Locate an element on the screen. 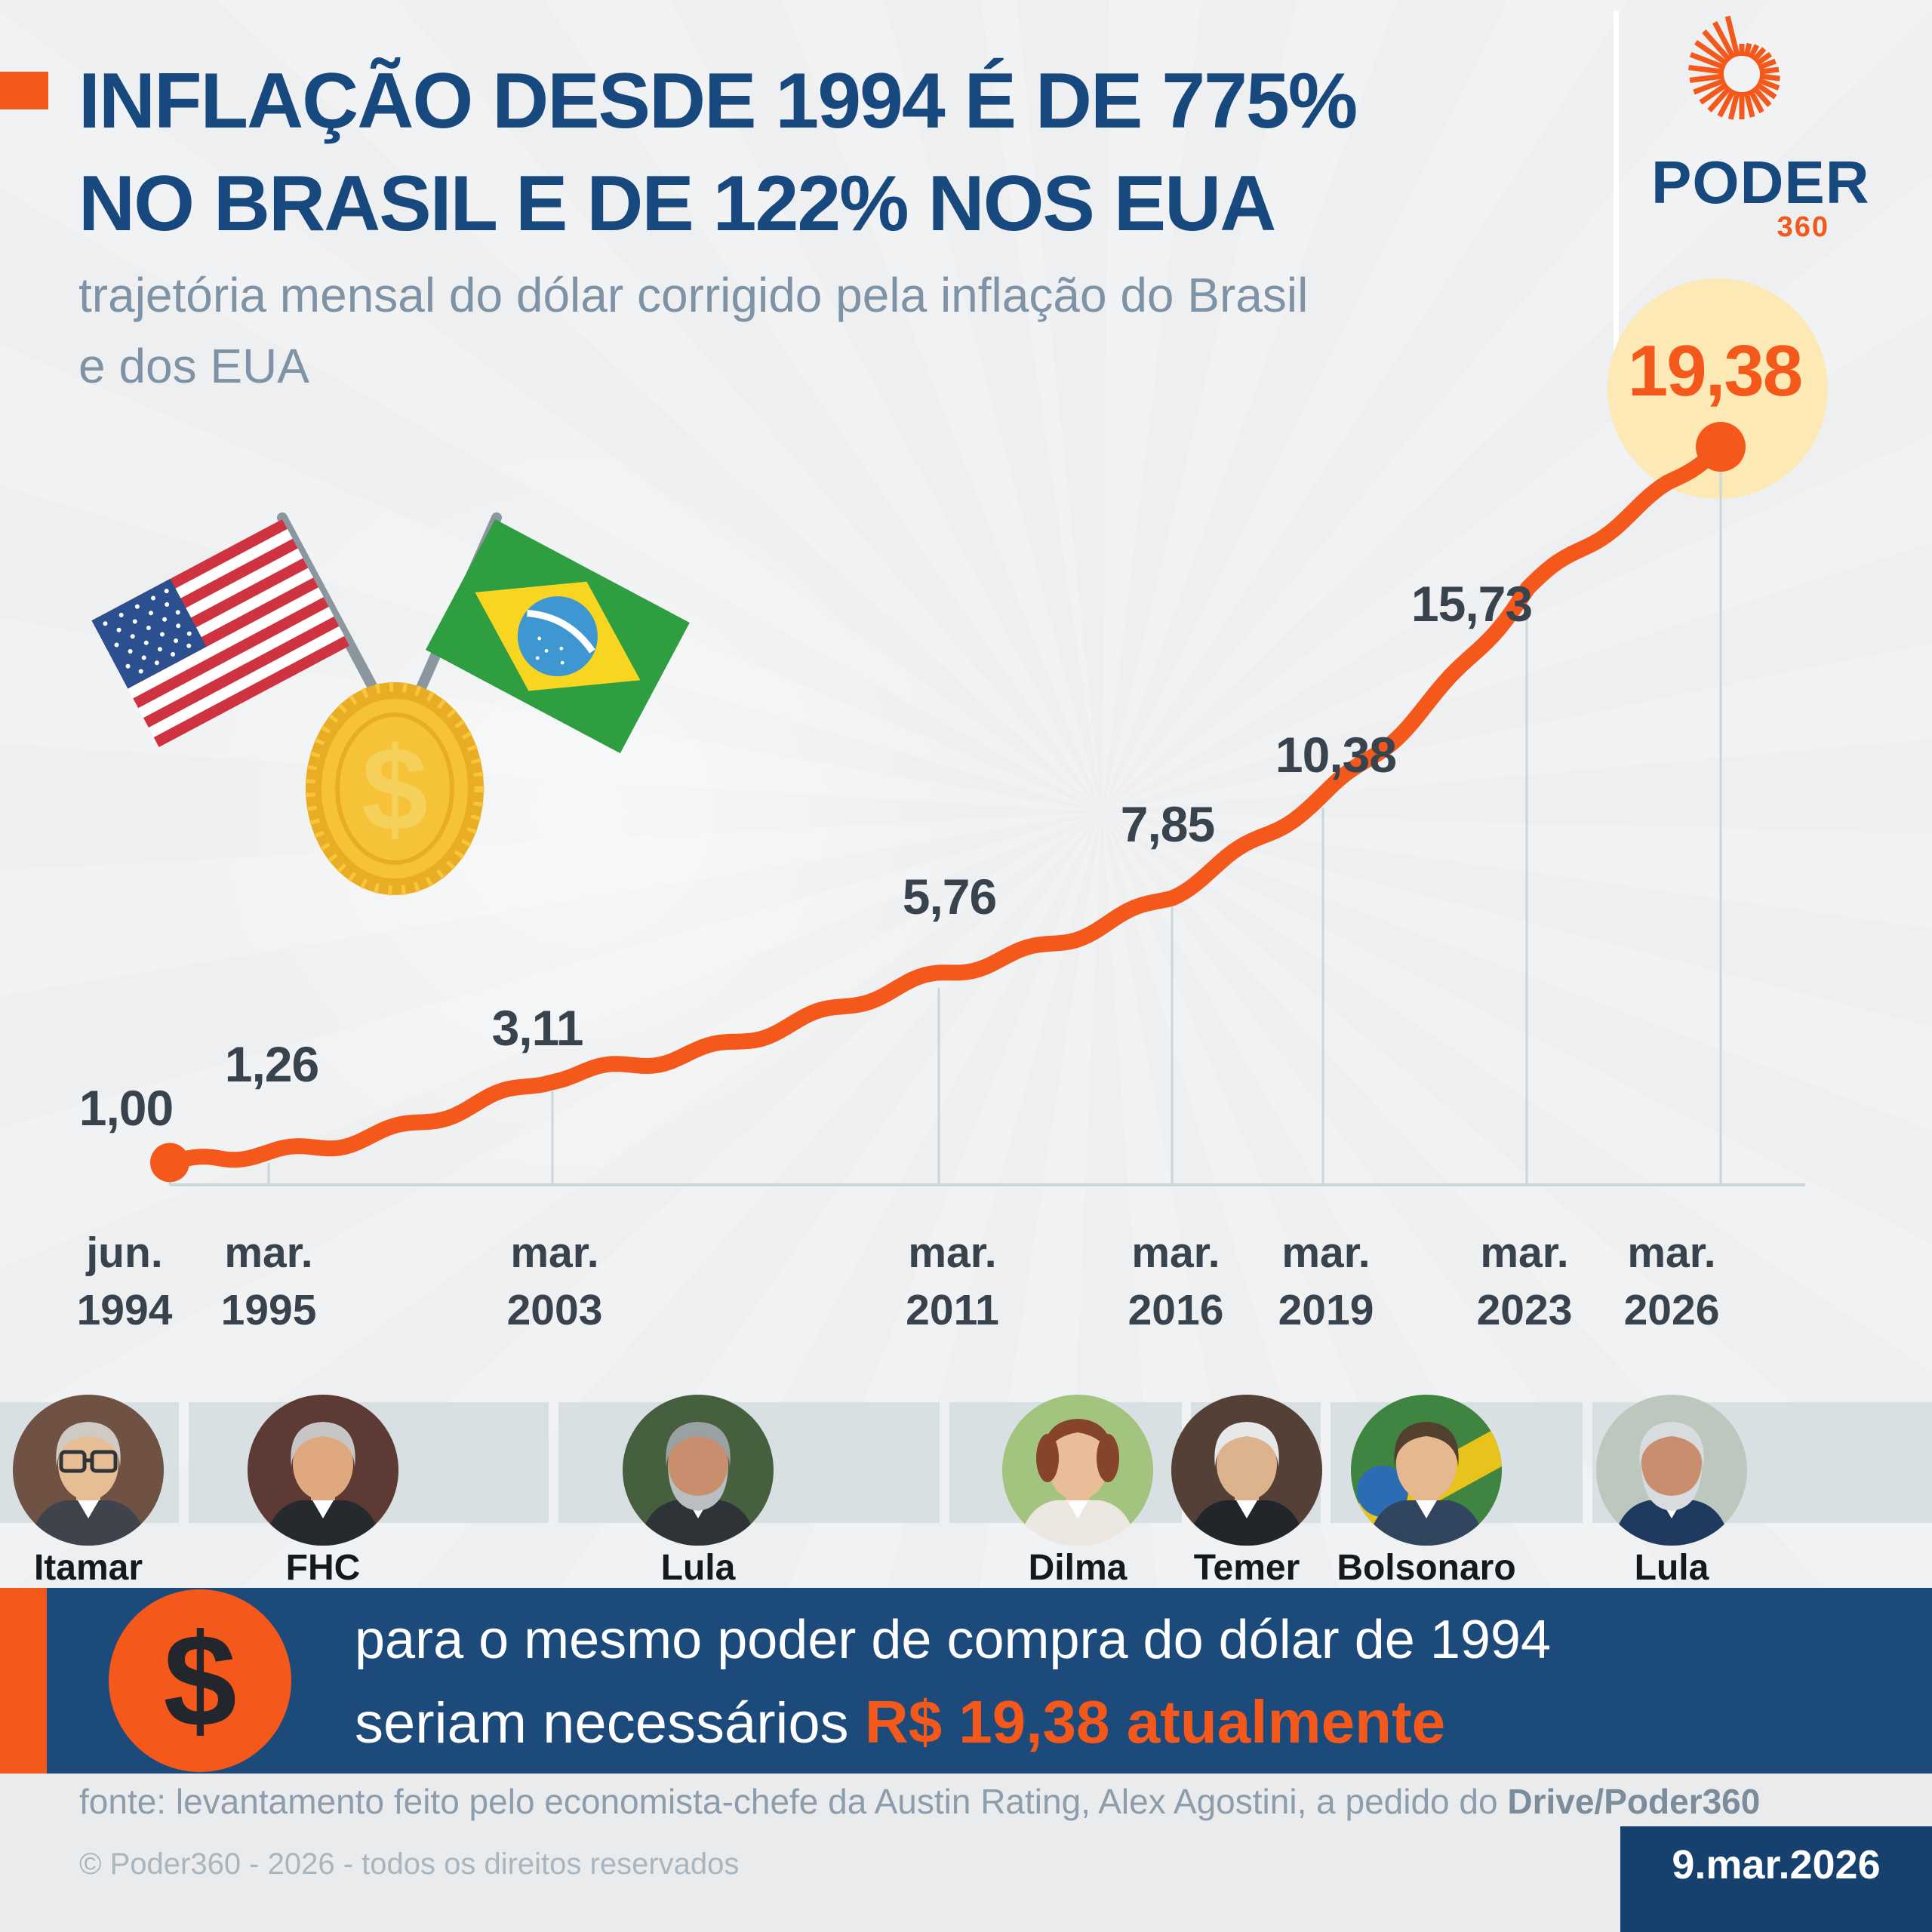 This screenshot has width=1932, height=1932. avatar-fhc is located at coordinates (323, 1470).